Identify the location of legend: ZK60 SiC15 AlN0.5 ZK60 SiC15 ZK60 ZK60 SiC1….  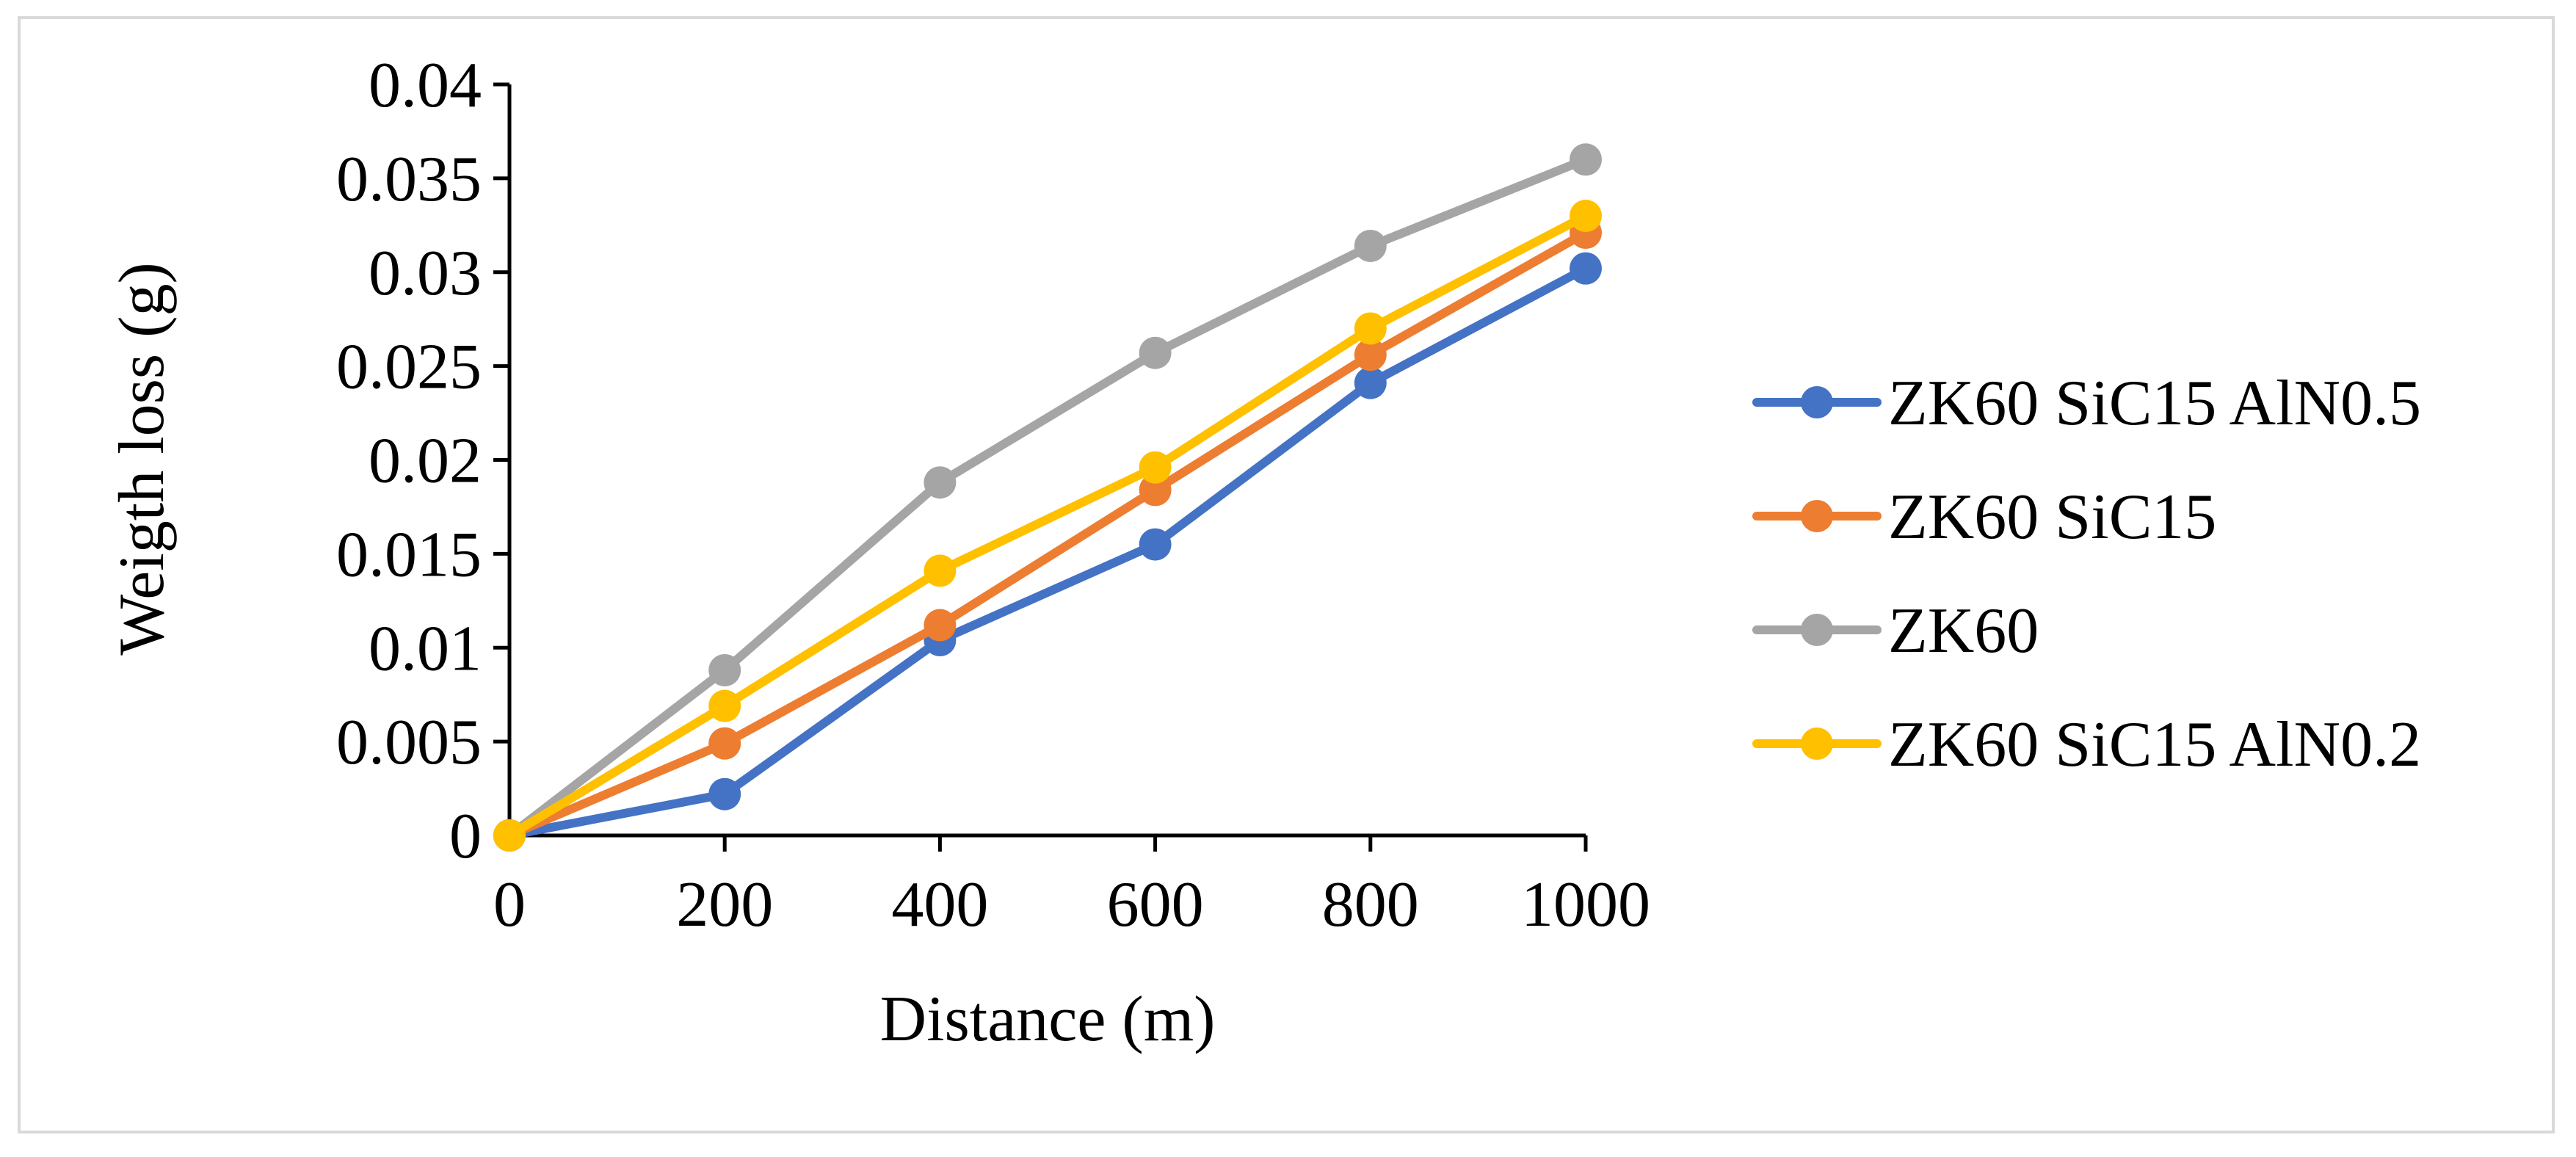
(2087, 574).